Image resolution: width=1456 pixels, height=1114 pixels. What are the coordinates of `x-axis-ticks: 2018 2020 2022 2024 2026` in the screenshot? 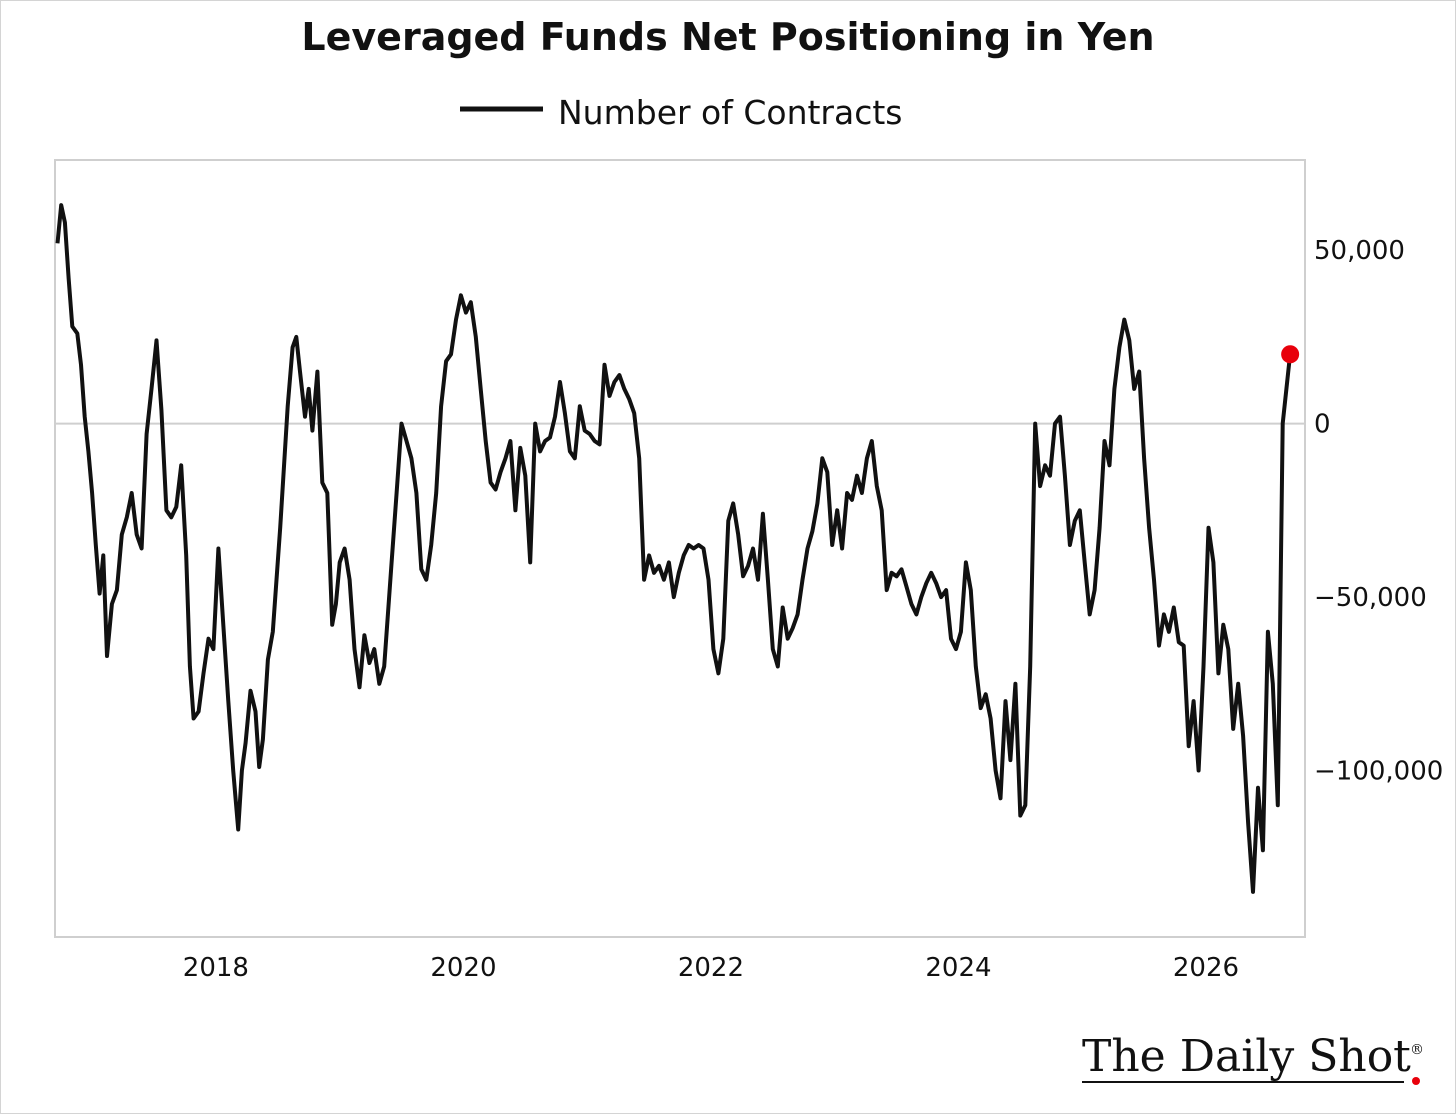 It's located at (711, 968).